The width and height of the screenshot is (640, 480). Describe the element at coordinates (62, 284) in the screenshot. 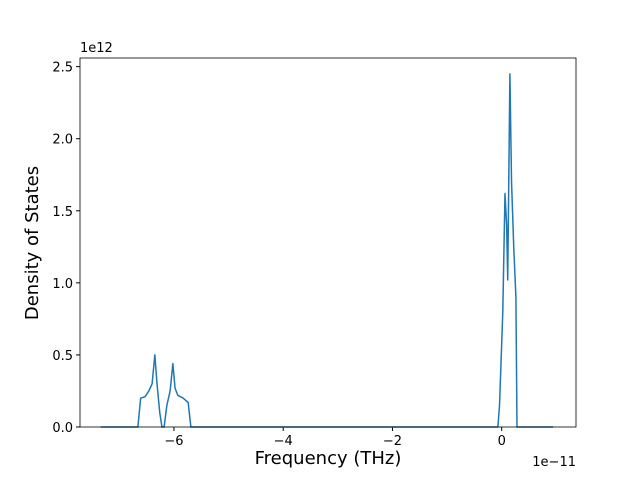

I see `y-tick-label: 1.0` at that location.